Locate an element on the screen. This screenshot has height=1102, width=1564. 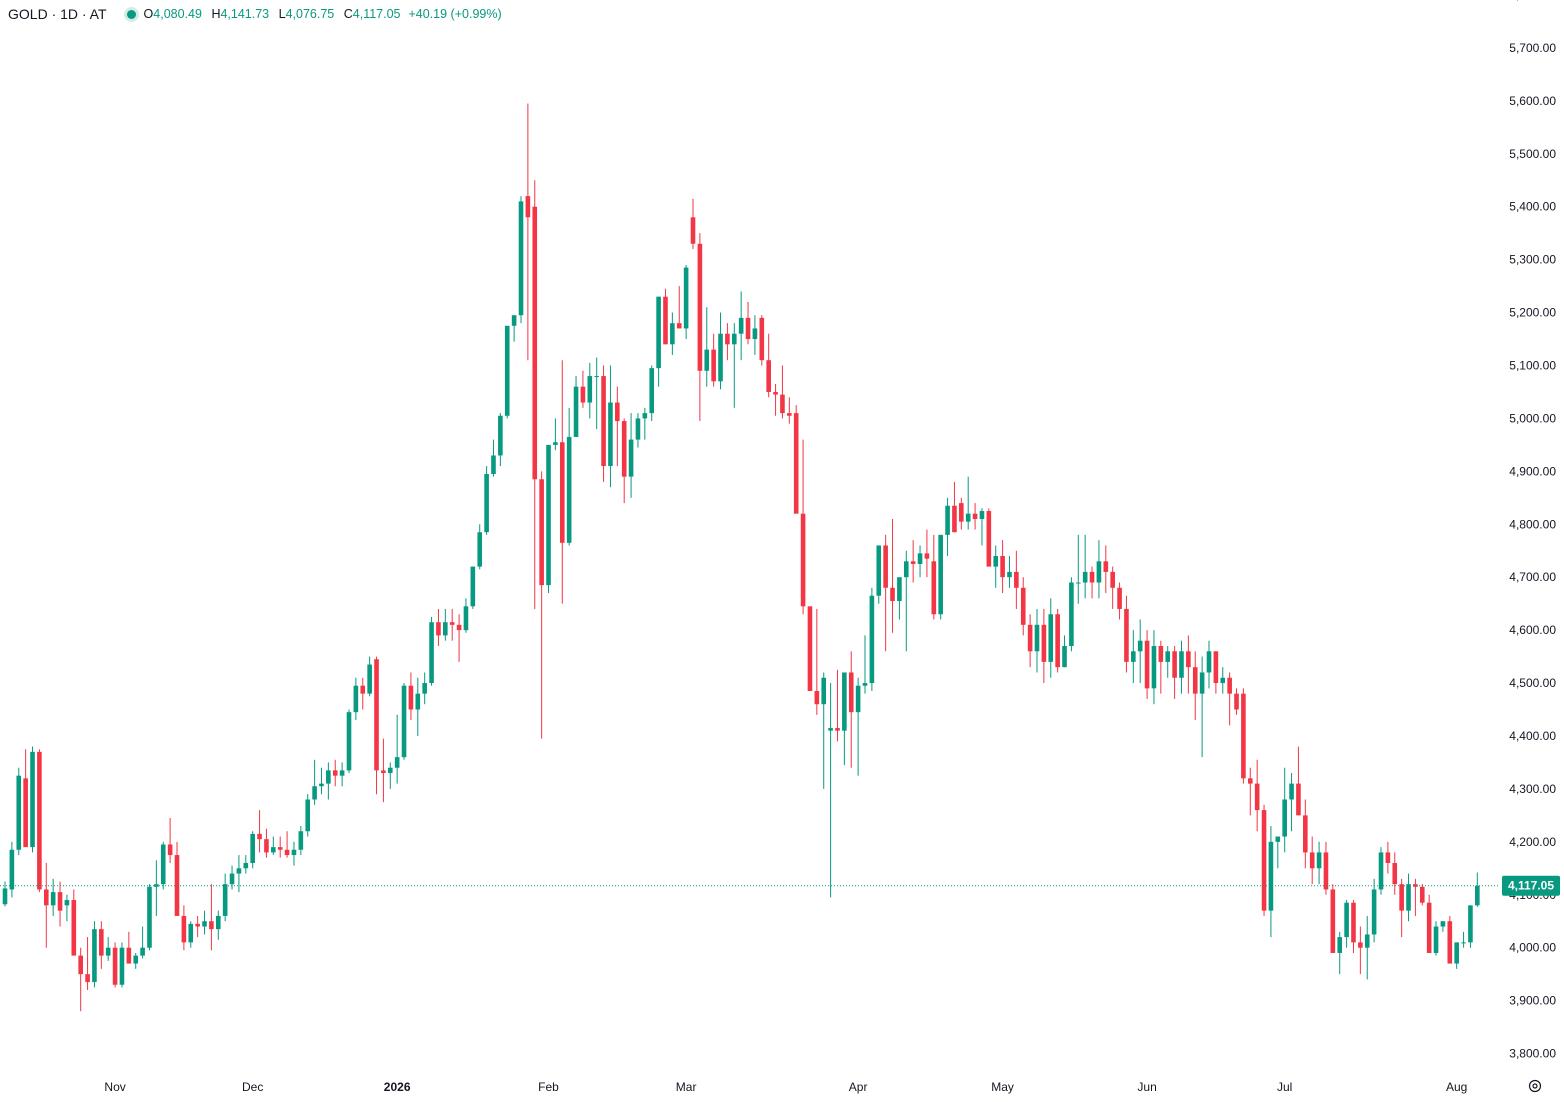
symbol-title: GOLD · 1D · AT is located at coordinates (57, 14).